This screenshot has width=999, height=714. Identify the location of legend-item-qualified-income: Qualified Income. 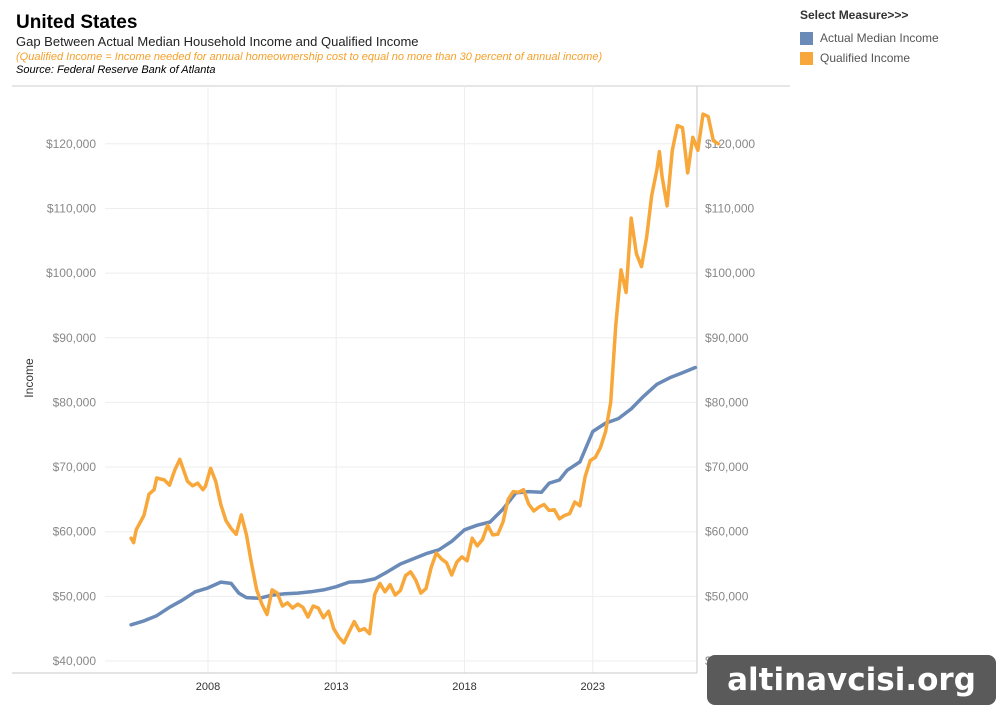
(869, 58).